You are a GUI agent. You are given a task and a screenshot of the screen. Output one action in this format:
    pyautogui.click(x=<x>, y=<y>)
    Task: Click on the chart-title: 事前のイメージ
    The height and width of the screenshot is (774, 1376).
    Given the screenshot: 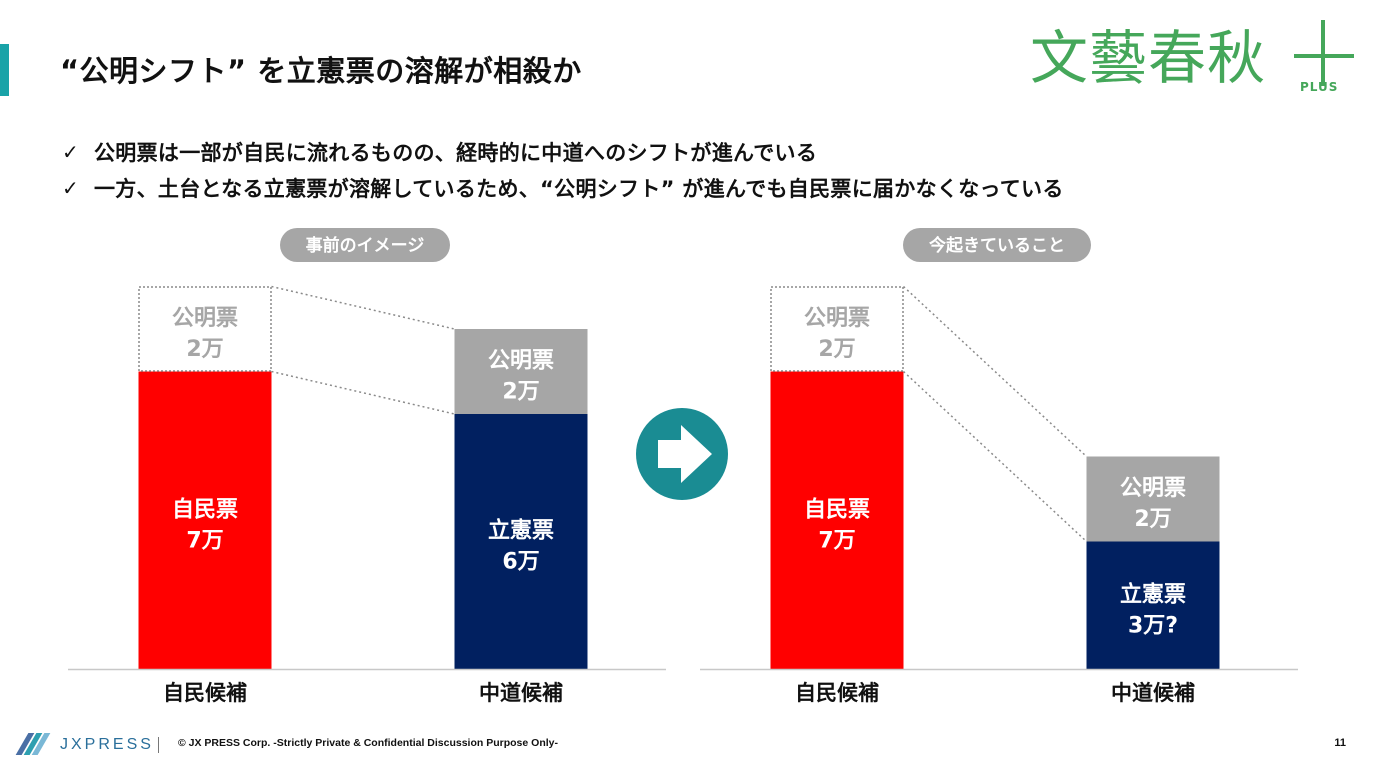 What is the action you would take?
    pyautogui.click(x=365, y=245)
    